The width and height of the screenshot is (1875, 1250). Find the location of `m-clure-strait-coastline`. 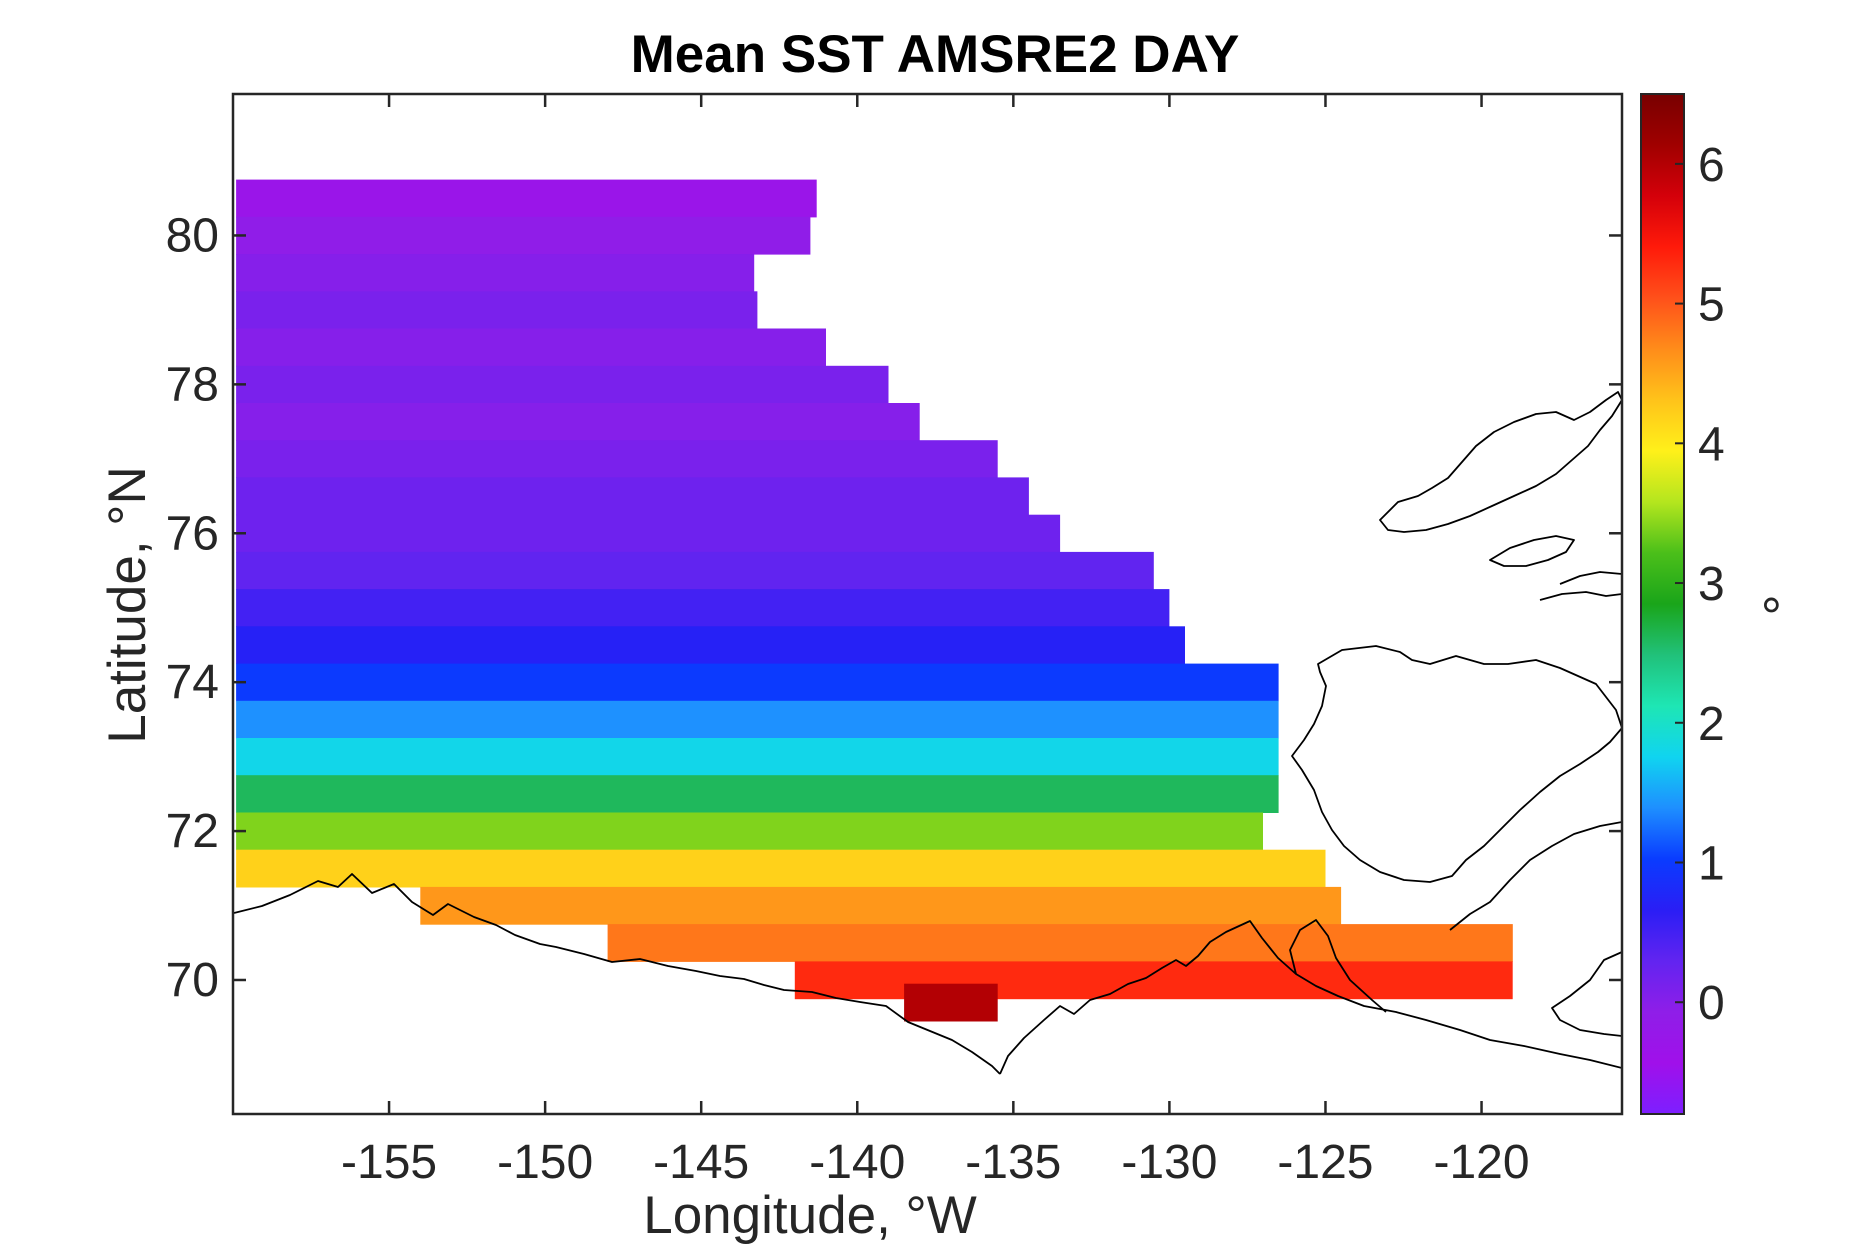

m-clure-strait-coastline is located at coordinates (1580, 596).